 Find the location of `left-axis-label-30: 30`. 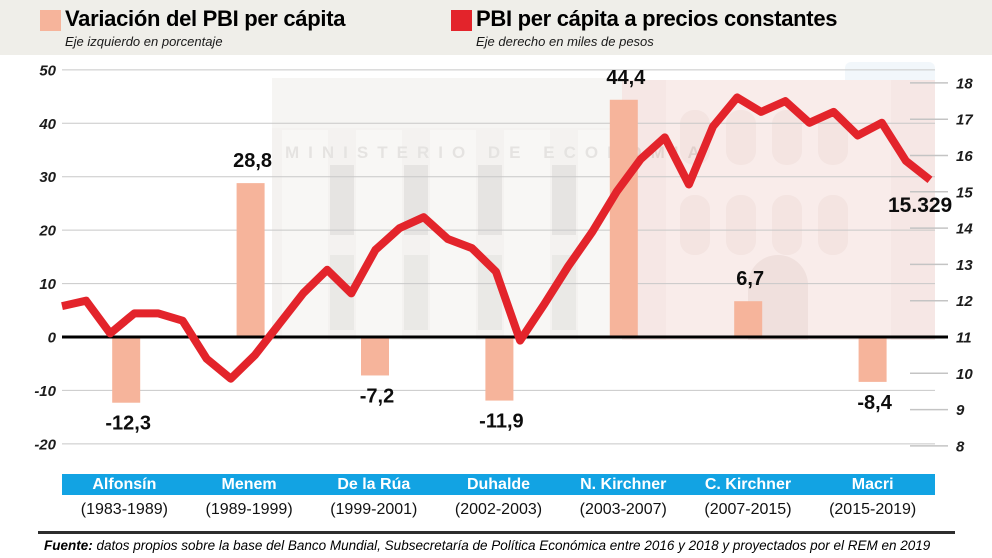

left-axis-label-30: 30 is located at coordinates (47, 177).